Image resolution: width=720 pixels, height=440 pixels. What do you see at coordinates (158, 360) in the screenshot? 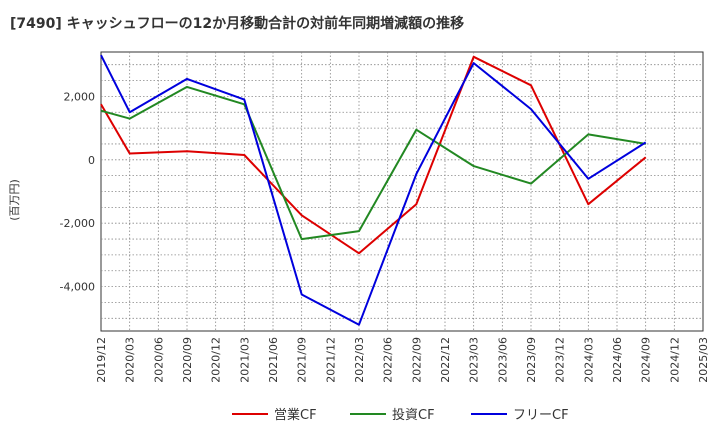
I see `x-tick-label: 2020/06` at bounding box center [158, 360].